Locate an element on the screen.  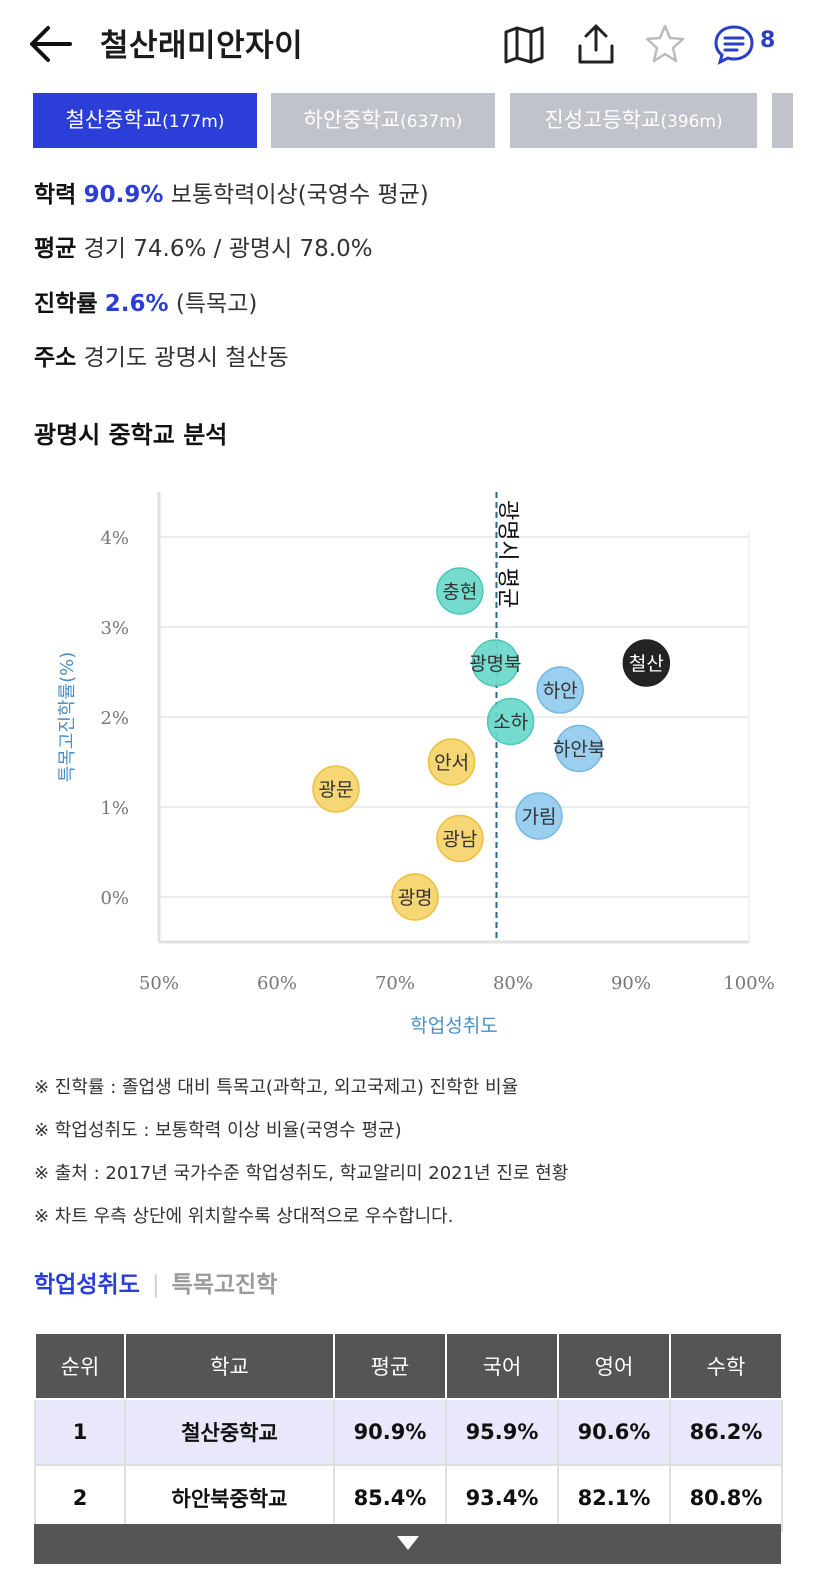
y-tick-label: 1% is located at coordinates (114, 808).